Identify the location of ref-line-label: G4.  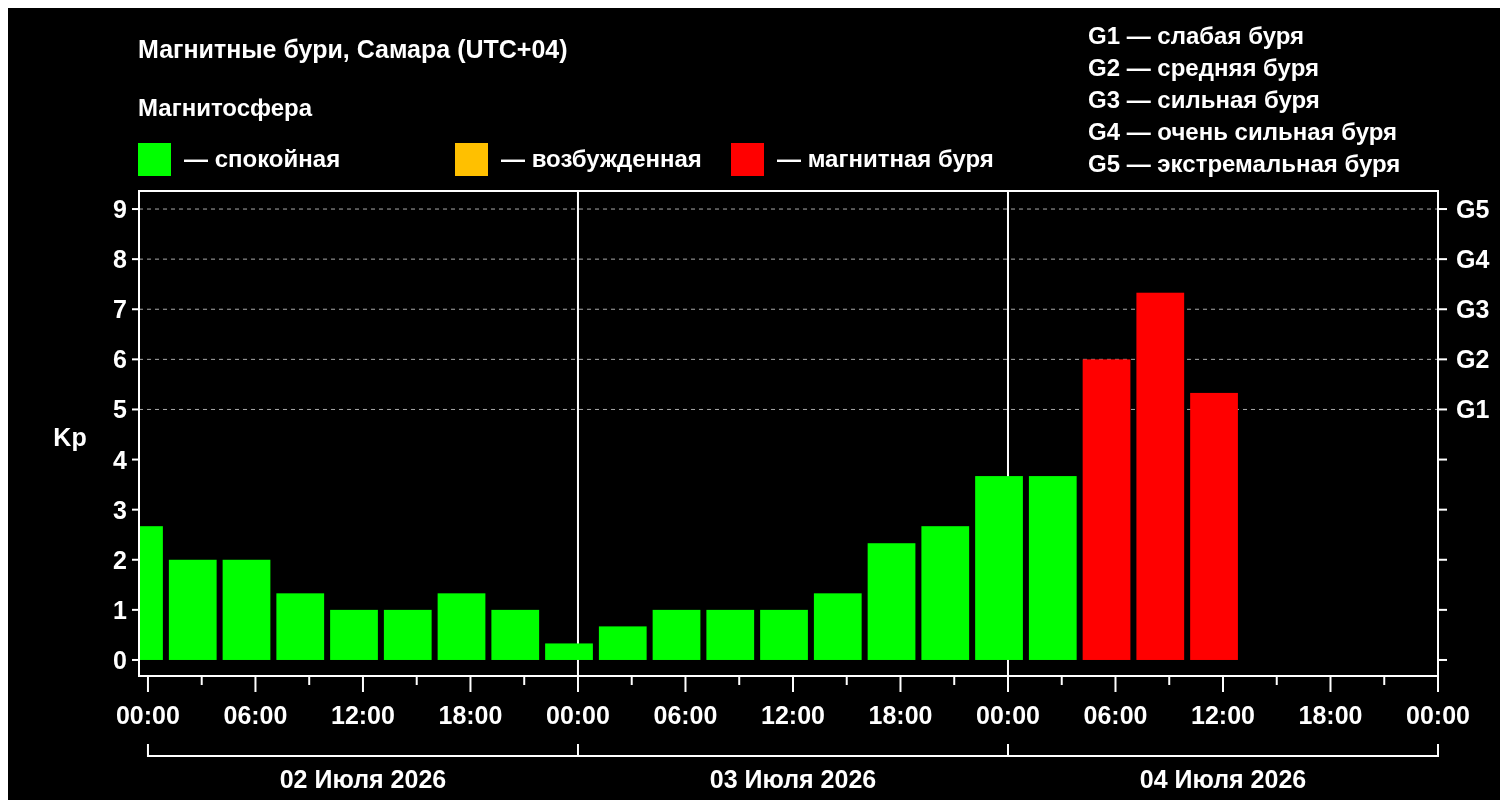
(1473, 259).